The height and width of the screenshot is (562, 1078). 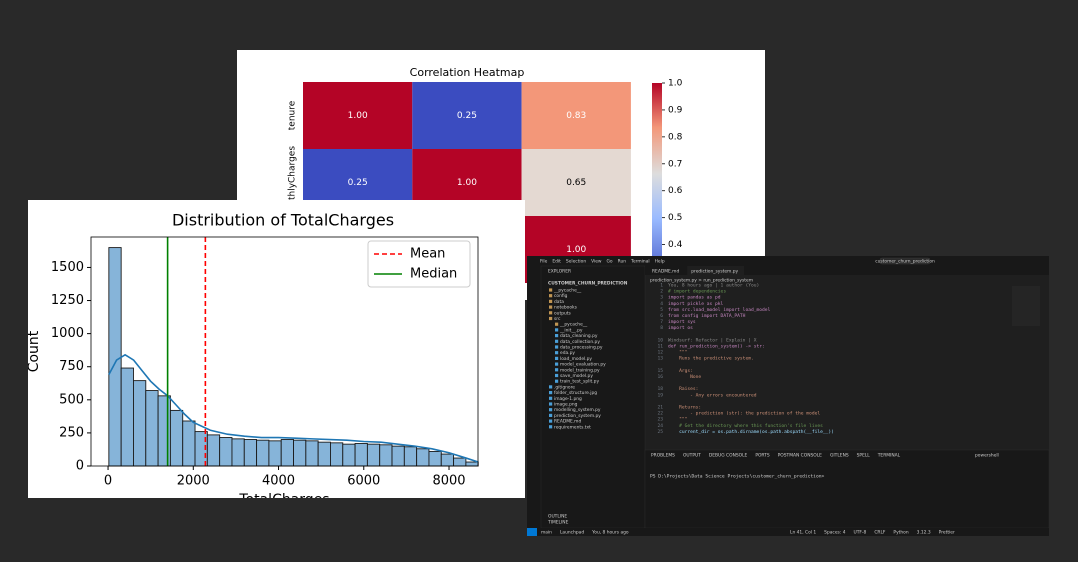 I want to click on tree-item: outputs, so click(x=562, y=313).